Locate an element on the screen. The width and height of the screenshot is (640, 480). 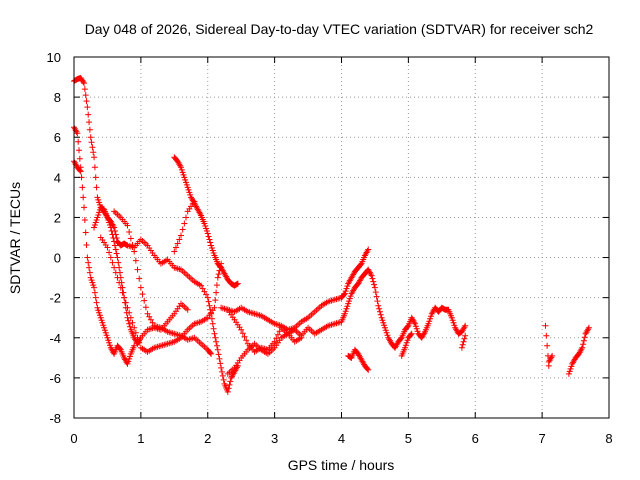
y-tick-label: 4 is located at coordinates (57, 177).